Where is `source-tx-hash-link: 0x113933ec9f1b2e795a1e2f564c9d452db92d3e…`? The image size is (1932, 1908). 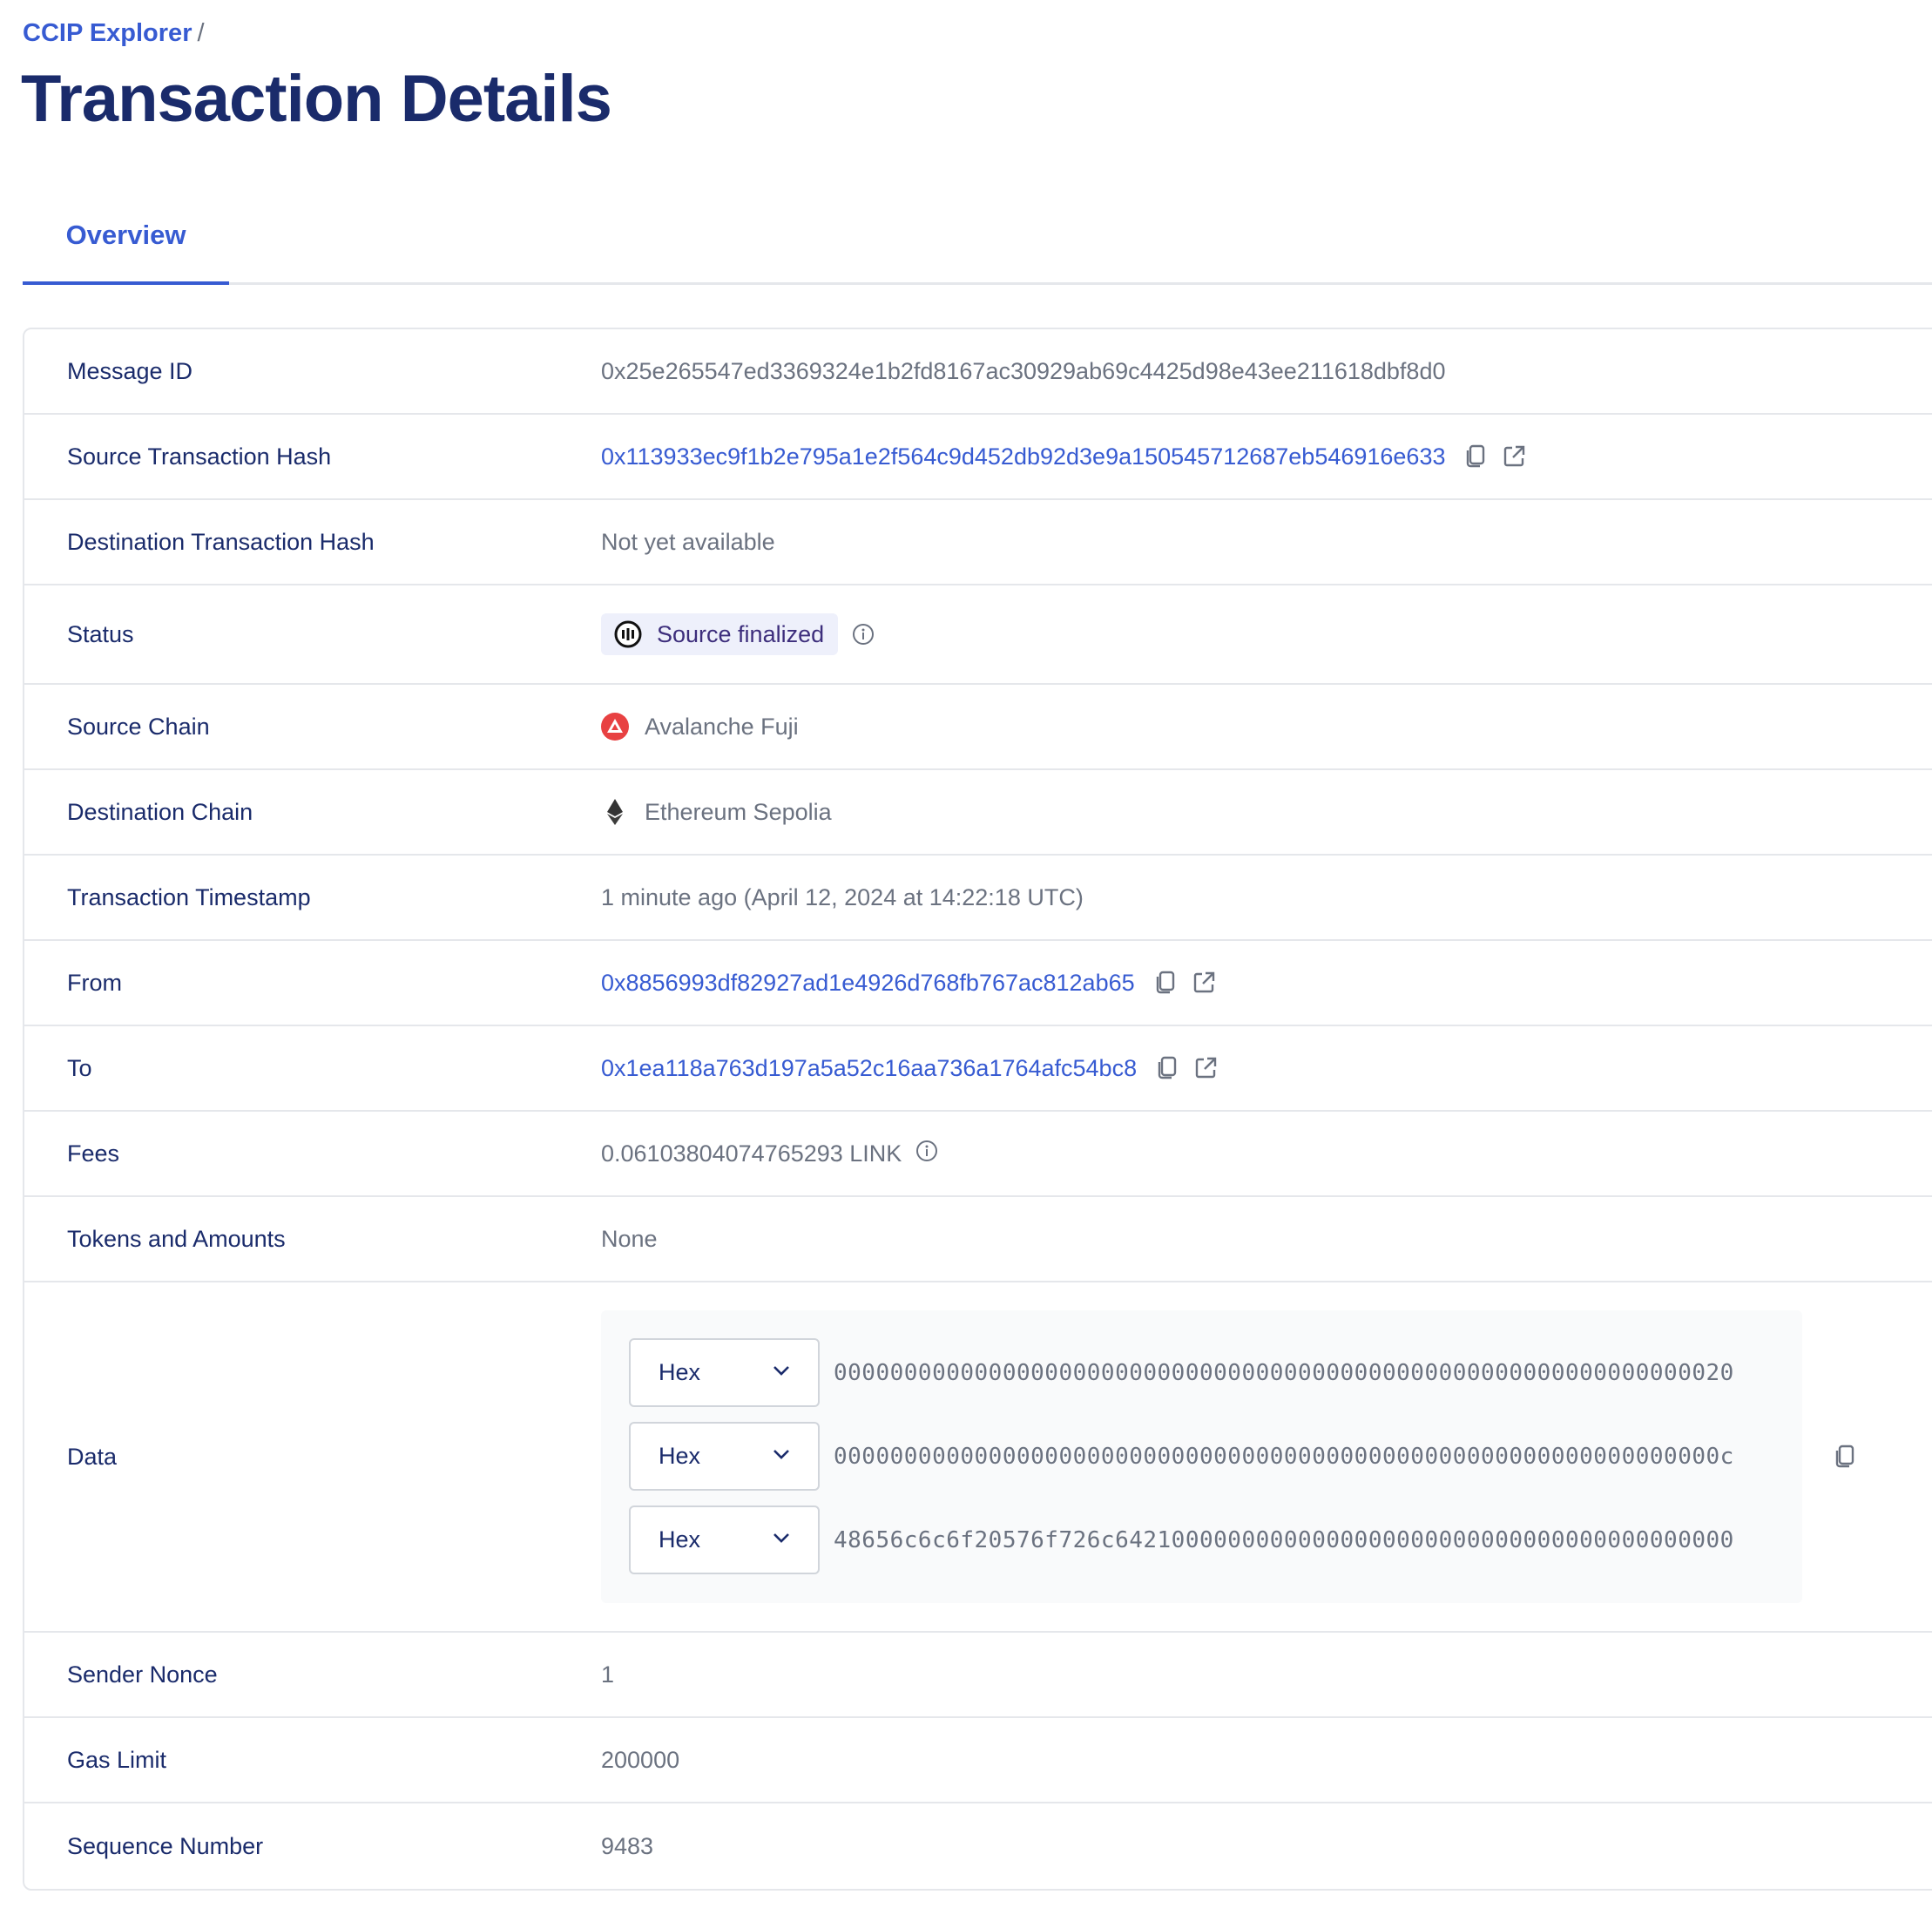
source-tx-hash-link: 0x113933ec9f1b2e795a1e2f564c9d452db92d3e… is located at coordinates (1023, 456).